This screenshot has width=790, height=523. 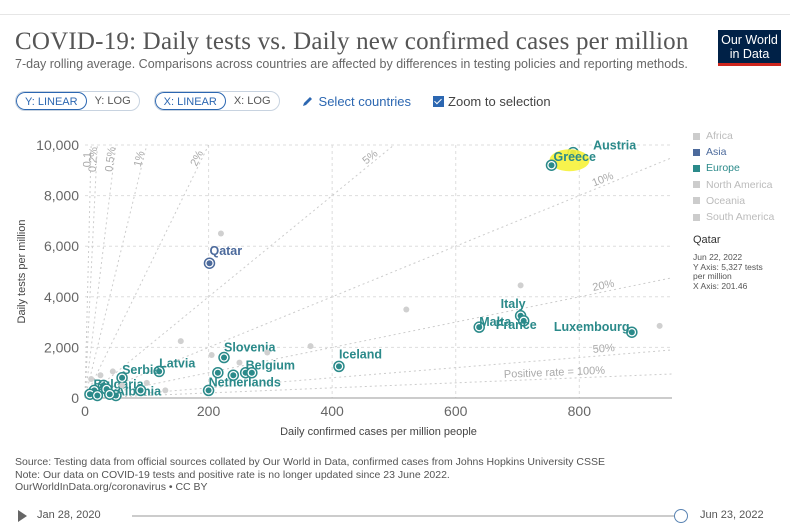 I want to click on positive-rate-label: 20%, so click(x=603, y=286).